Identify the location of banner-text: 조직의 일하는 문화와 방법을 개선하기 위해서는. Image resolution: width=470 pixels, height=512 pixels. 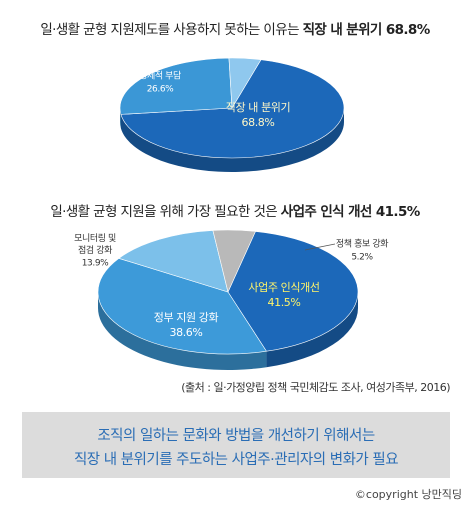
(236, 435).